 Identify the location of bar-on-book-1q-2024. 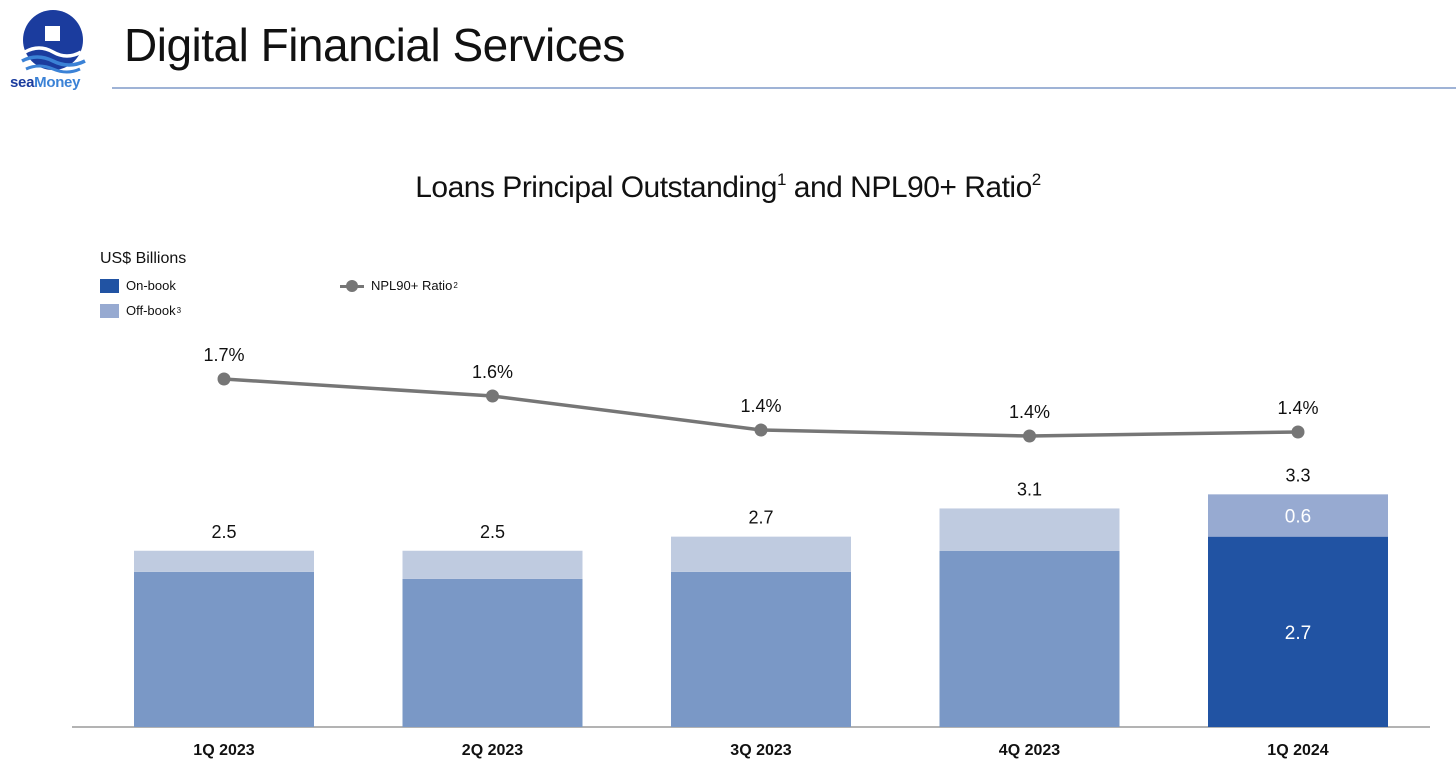
(1298, 631).